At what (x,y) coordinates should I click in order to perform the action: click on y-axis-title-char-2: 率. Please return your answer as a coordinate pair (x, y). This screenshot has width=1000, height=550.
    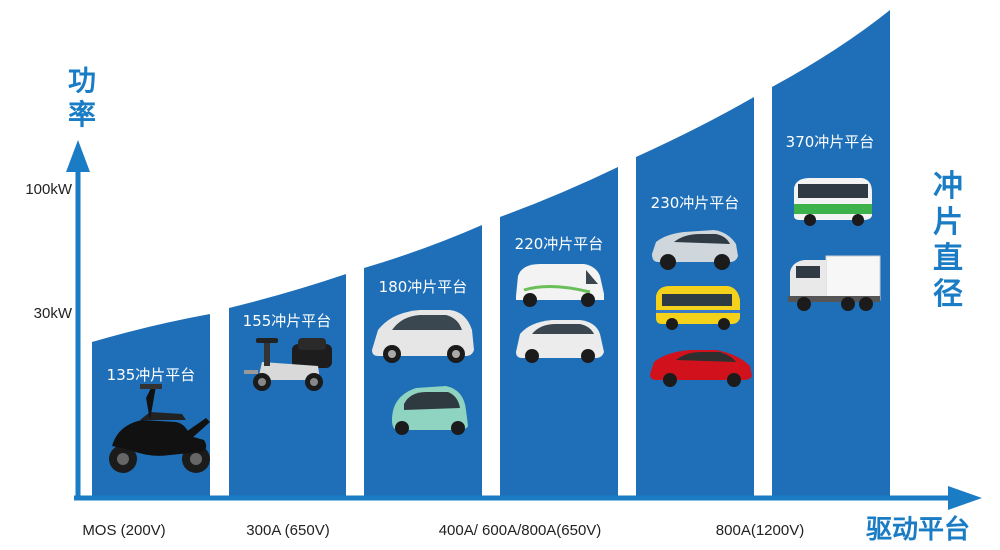
    Looking at the image, I should click on (82, 114).